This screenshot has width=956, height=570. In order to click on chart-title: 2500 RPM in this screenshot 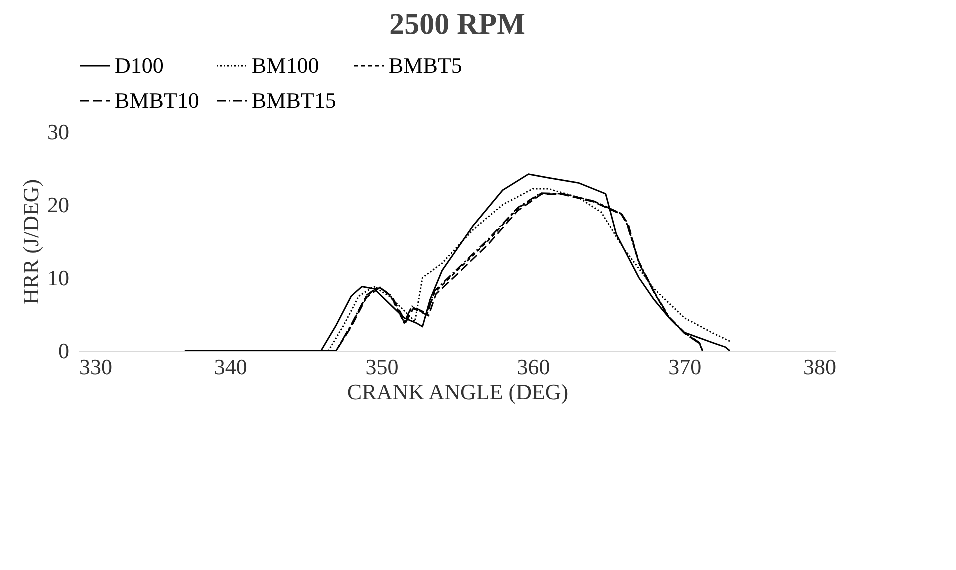, I will do `click(458, 24)`.